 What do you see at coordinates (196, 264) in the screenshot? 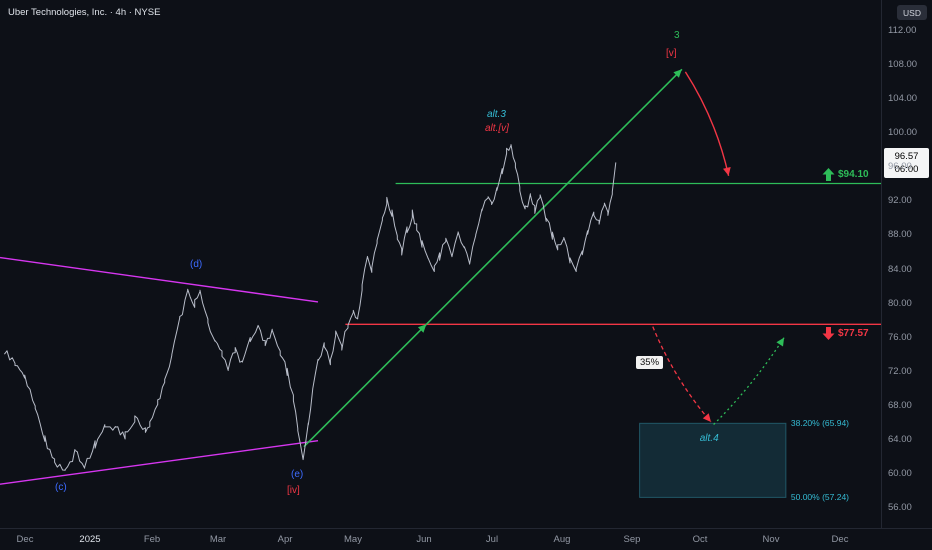
I see `wave-label-d: (d)` at bounding box center [196, 264].